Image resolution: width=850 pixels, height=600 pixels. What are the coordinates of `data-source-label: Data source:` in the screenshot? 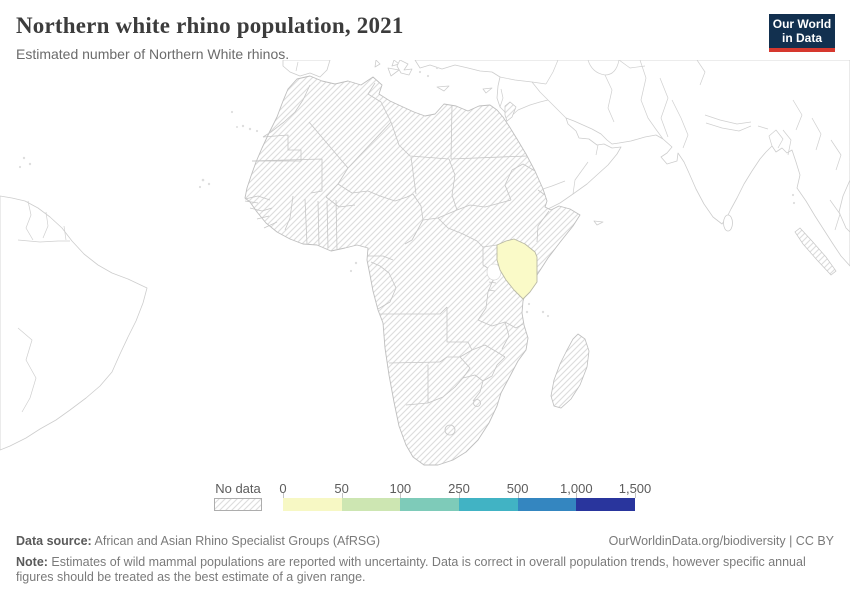 It's located at (54, 541).